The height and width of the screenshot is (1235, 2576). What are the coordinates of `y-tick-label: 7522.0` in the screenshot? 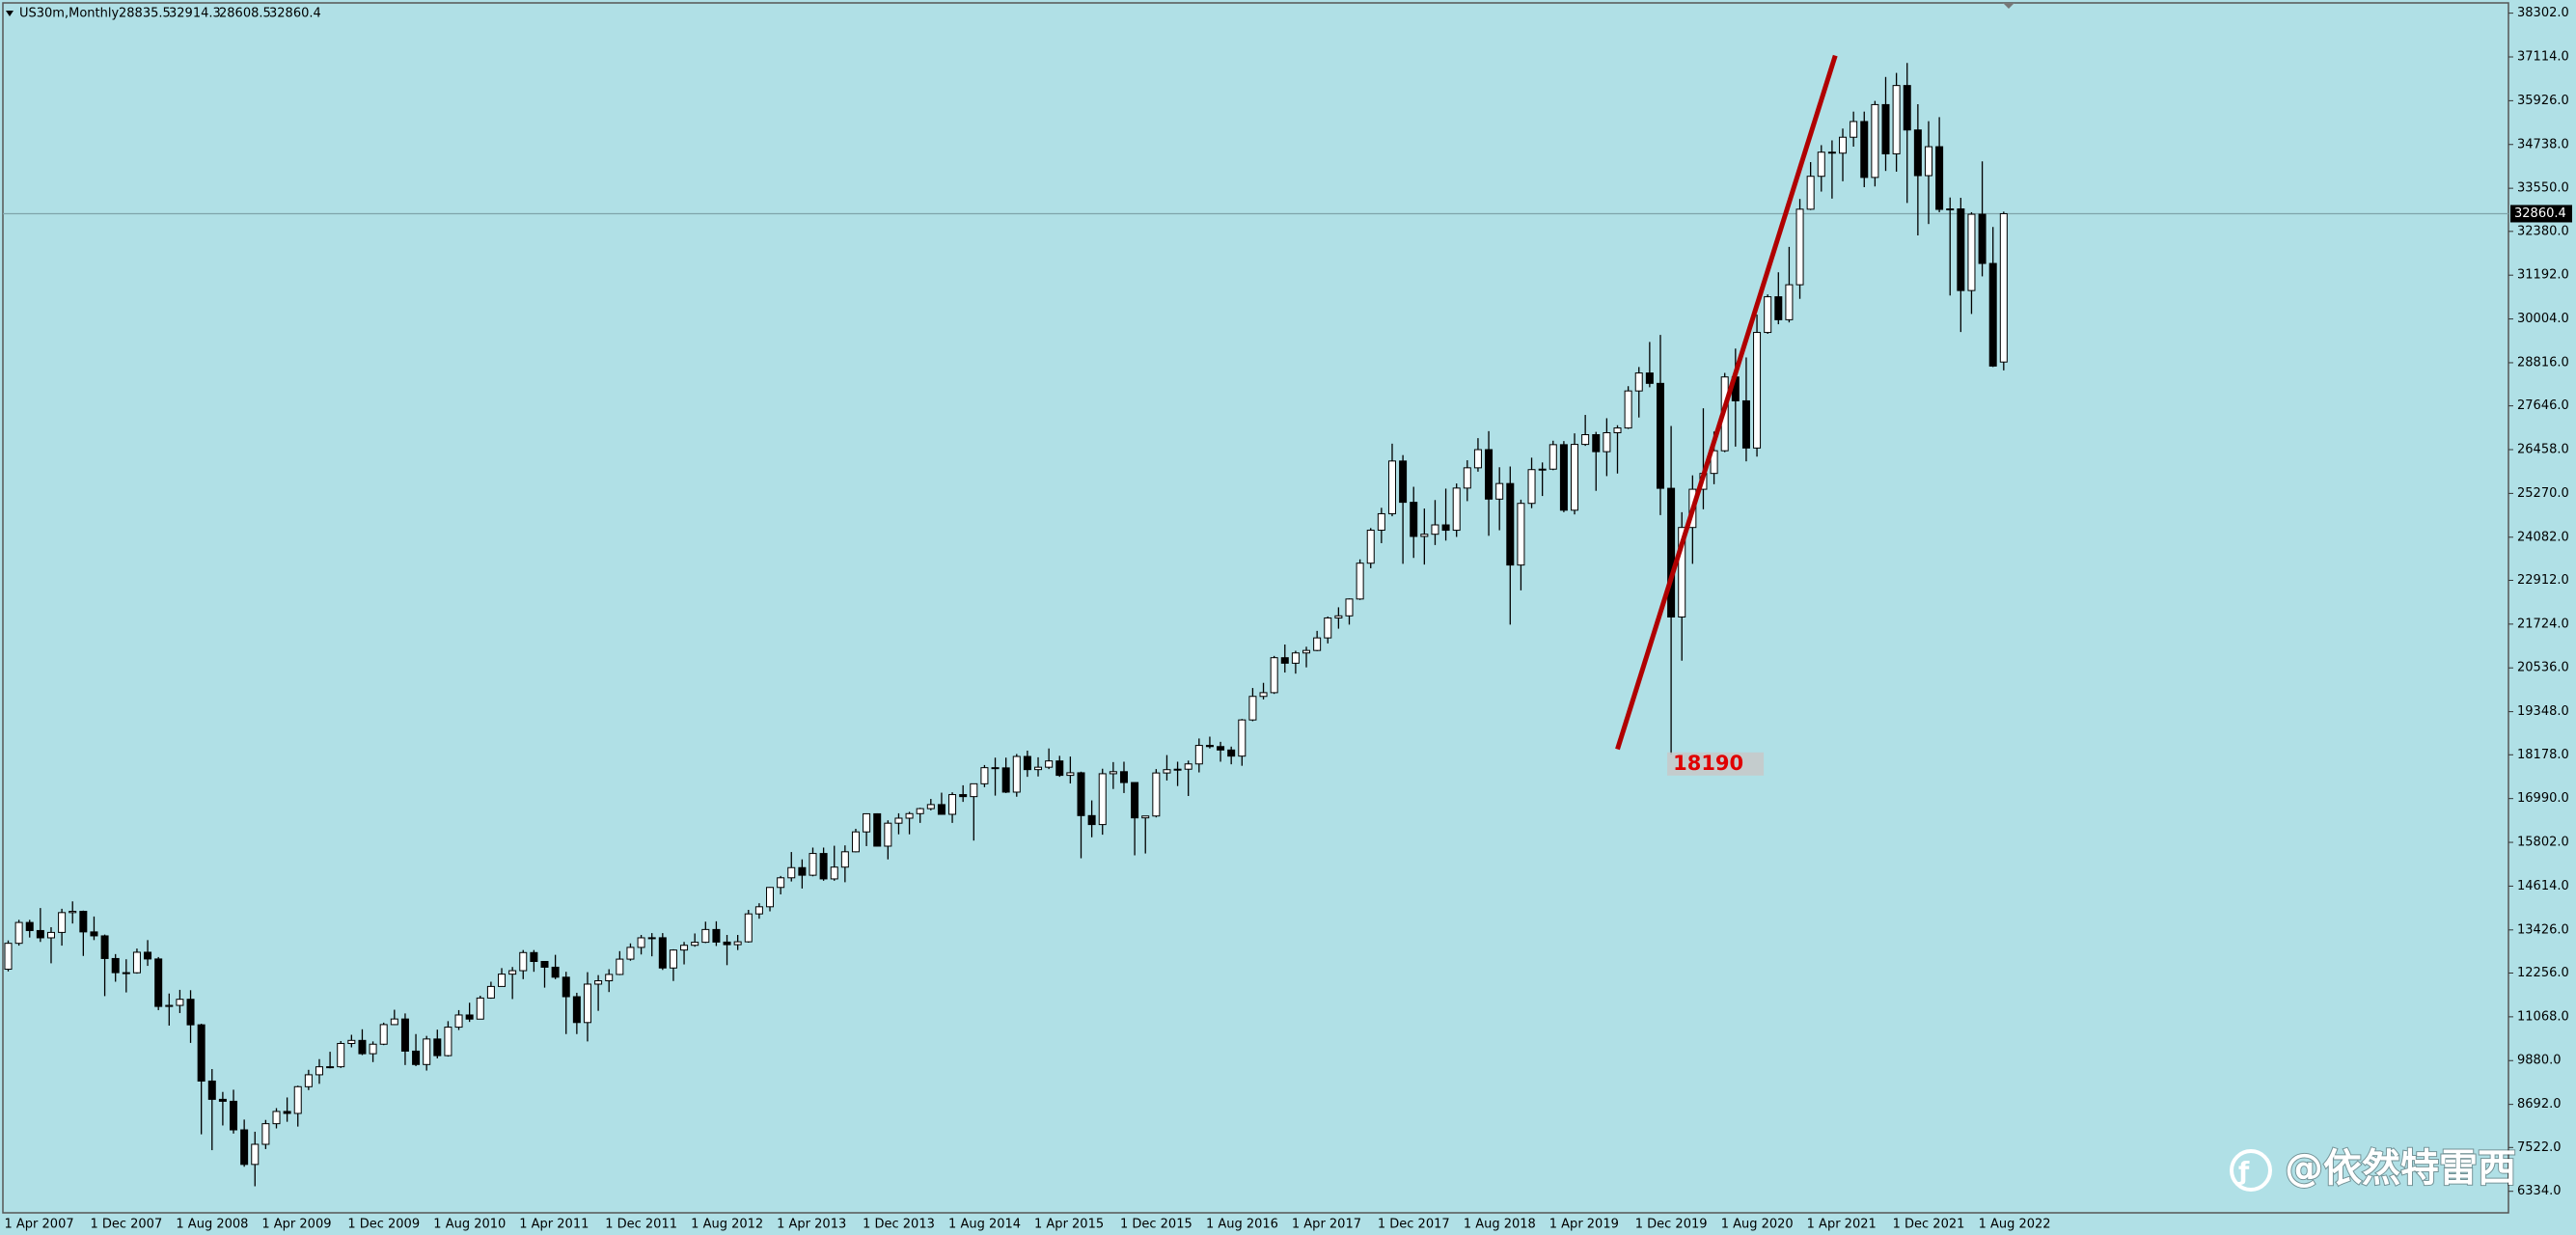 It's located at (2539, 1147).